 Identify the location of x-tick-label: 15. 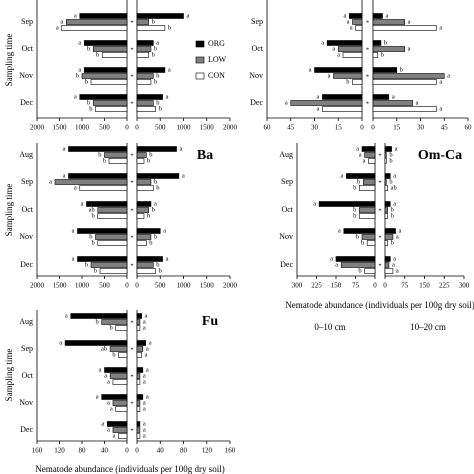
(339, 128).